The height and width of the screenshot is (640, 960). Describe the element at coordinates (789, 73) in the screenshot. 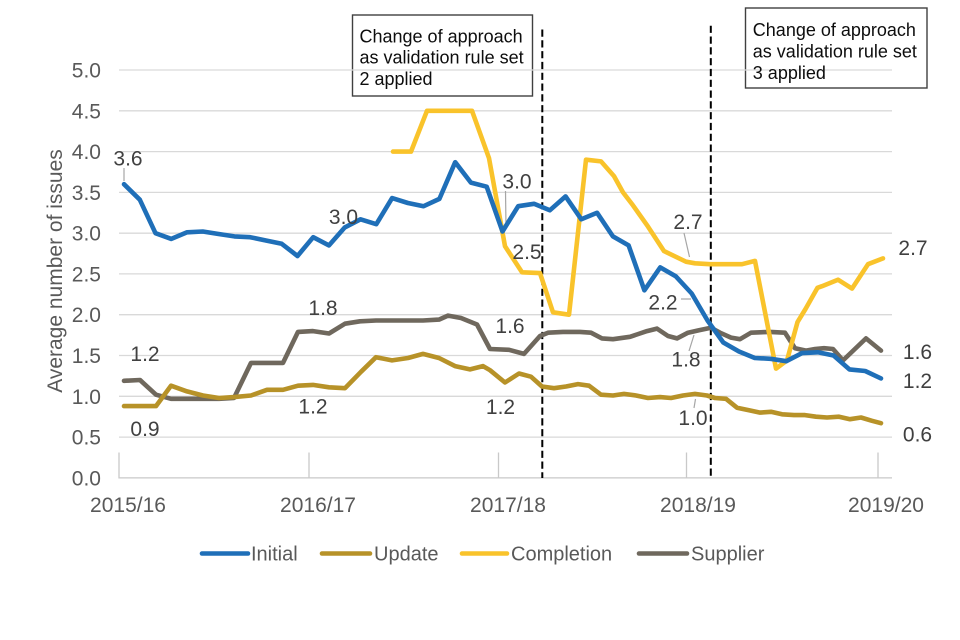

I see `svg-text: 3 applied` at that location.